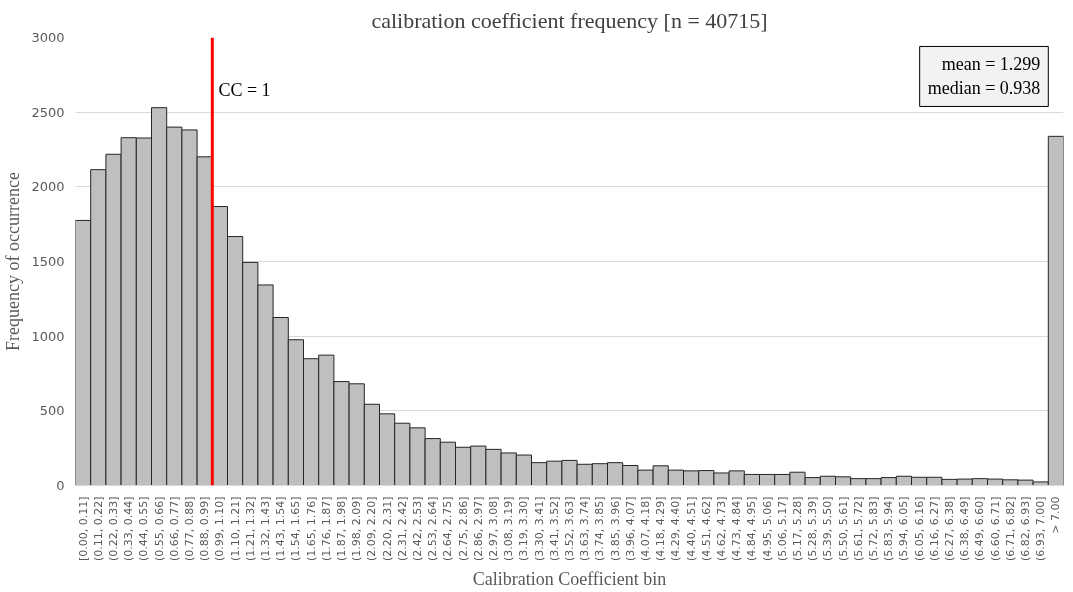  Describe the element at coordinates (645, 529) in the screenshot. I see `x-tick-label: (4.07, 4.18]` at that location.